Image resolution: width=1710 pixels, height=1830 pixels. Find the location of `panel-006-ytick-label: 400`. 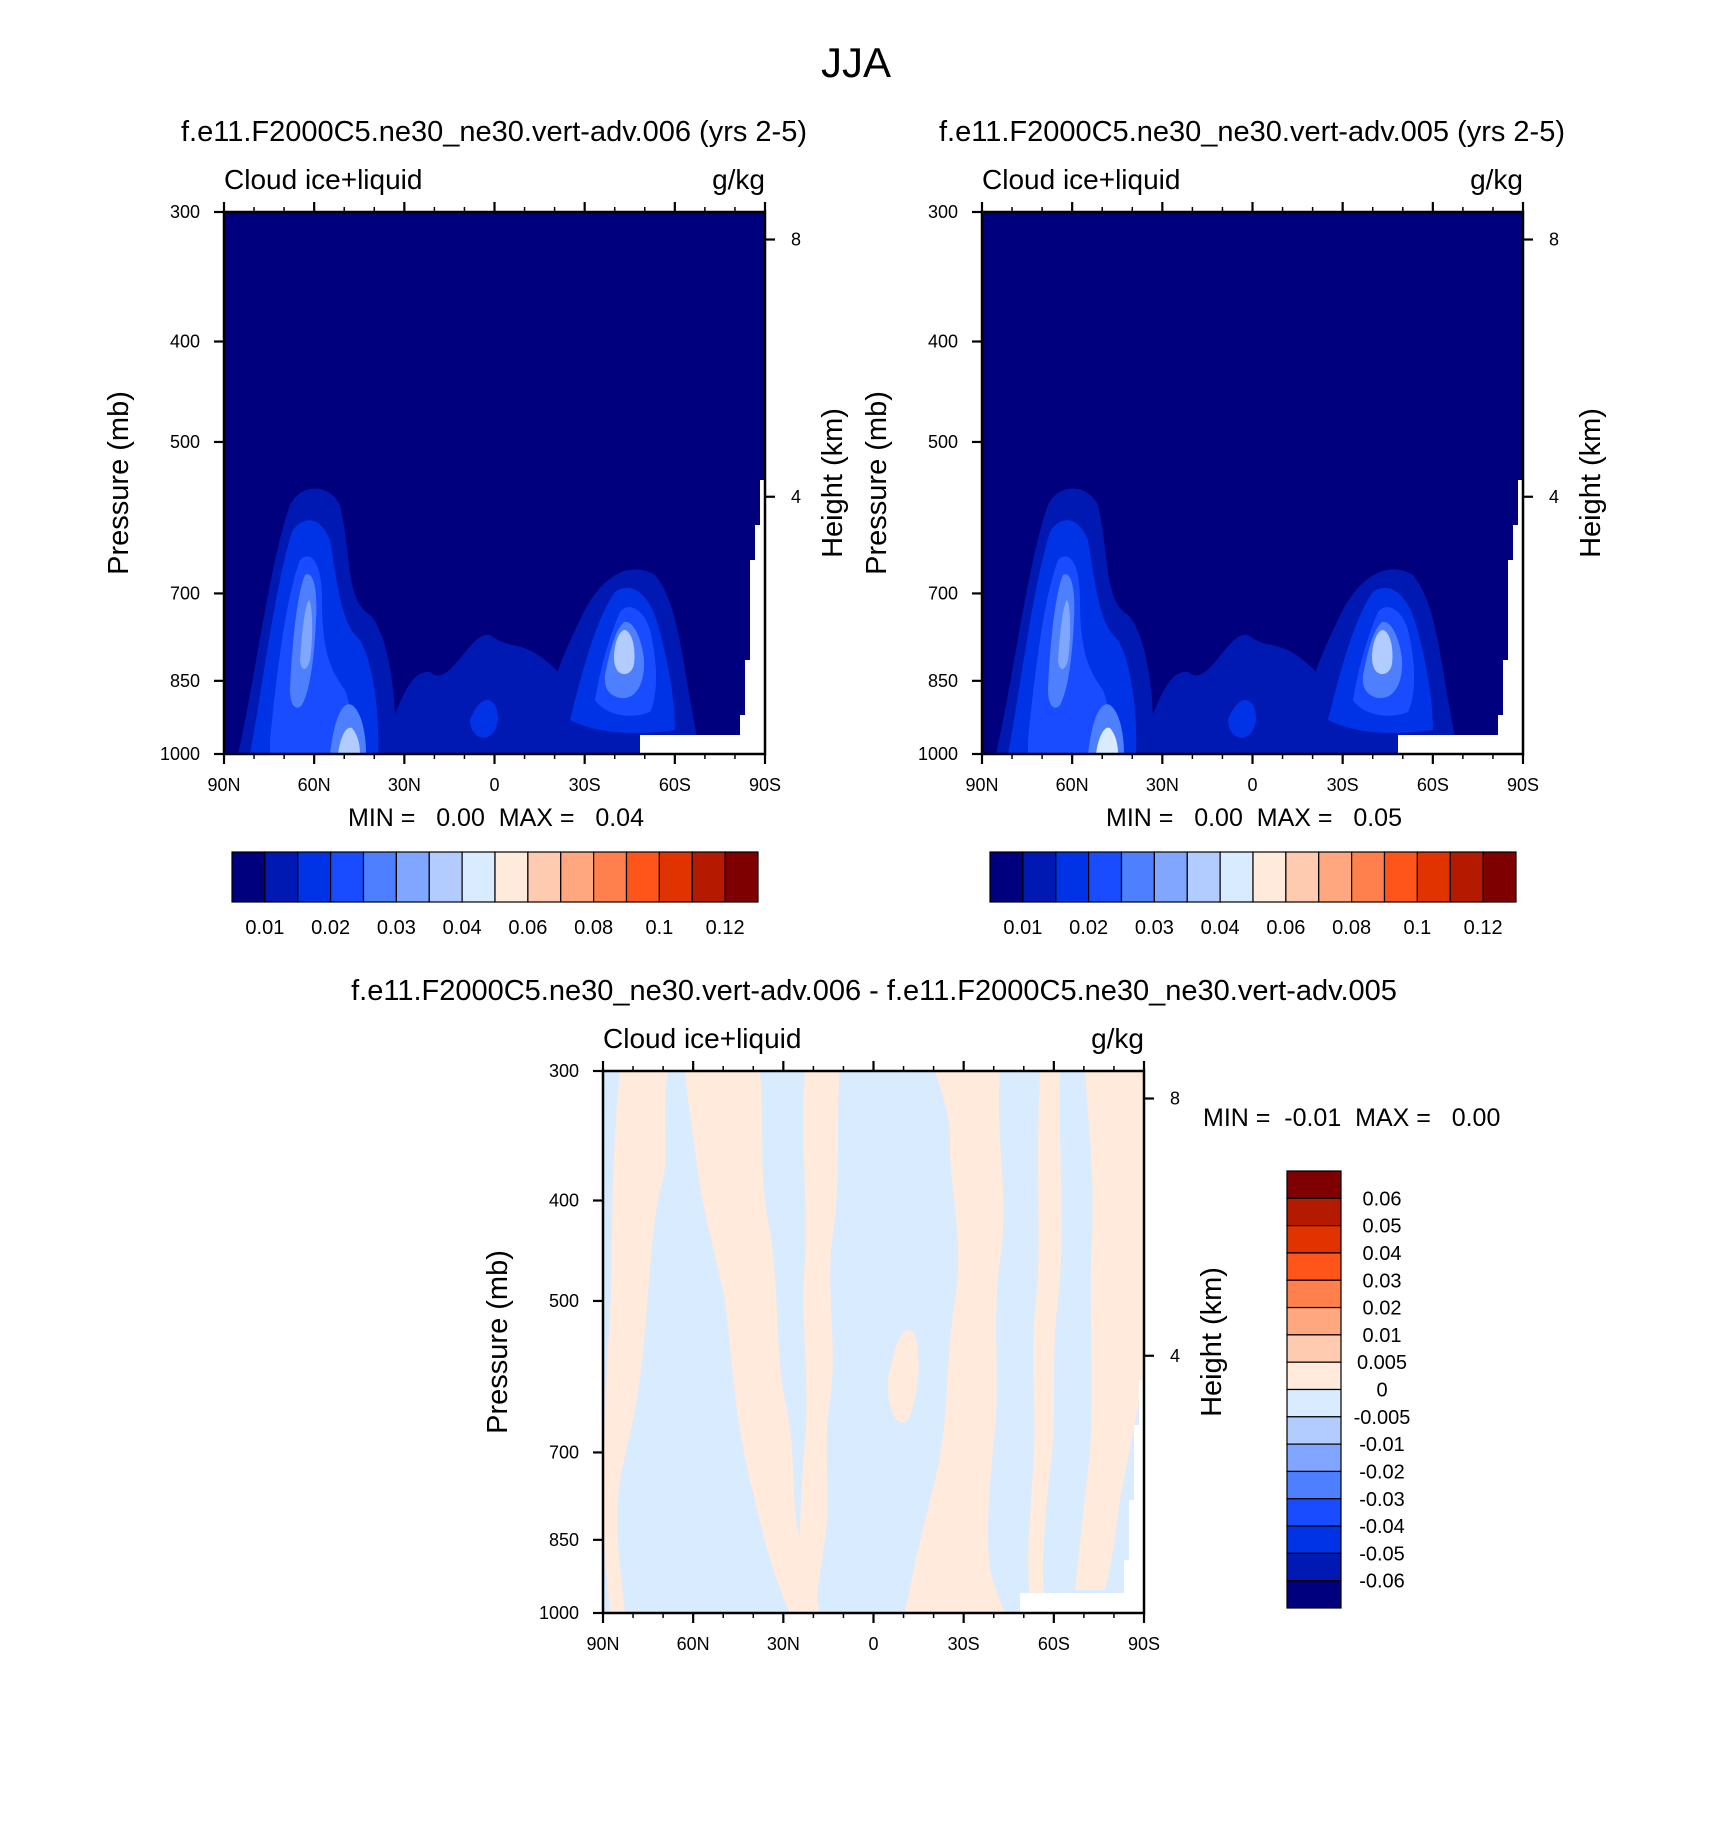

panel-006-ytick-label: 400 is located at coordinates (185, 342).